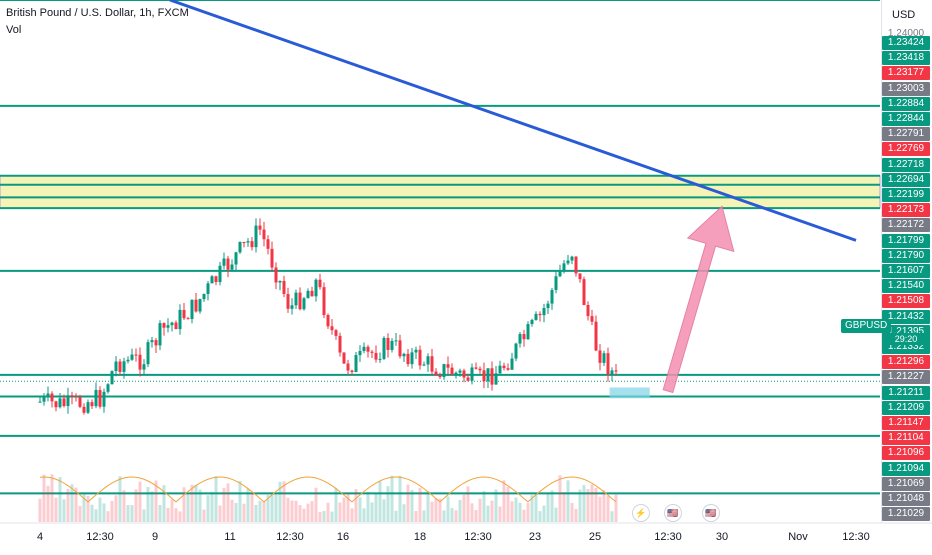  What do you see at coordinates (906, 179) in the screenshot?
I see `price-axis-label: 1.22694` at bounding box center [906, 179].